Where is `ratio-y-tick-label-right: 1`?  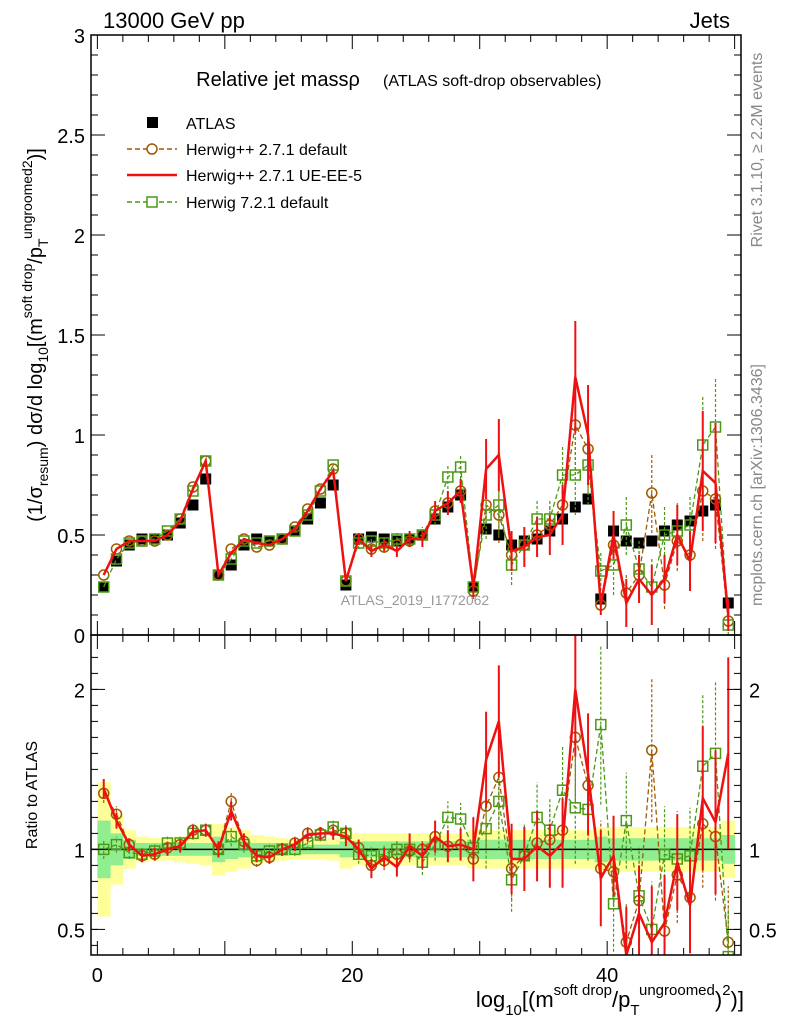 ratio-y-tick-label-right: 1 is located at coordinates (754, 851).